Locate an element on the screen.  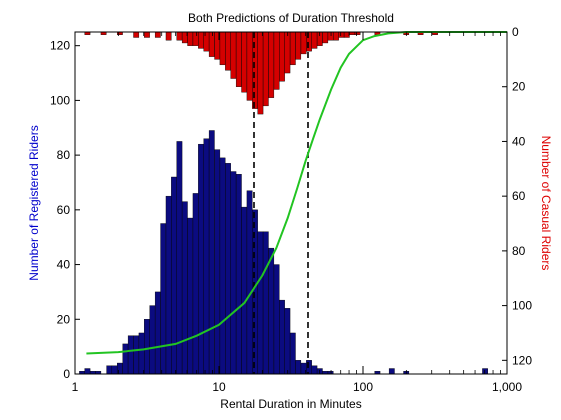
y-left-tick-label: 20 is located at coordinates (64, 319).